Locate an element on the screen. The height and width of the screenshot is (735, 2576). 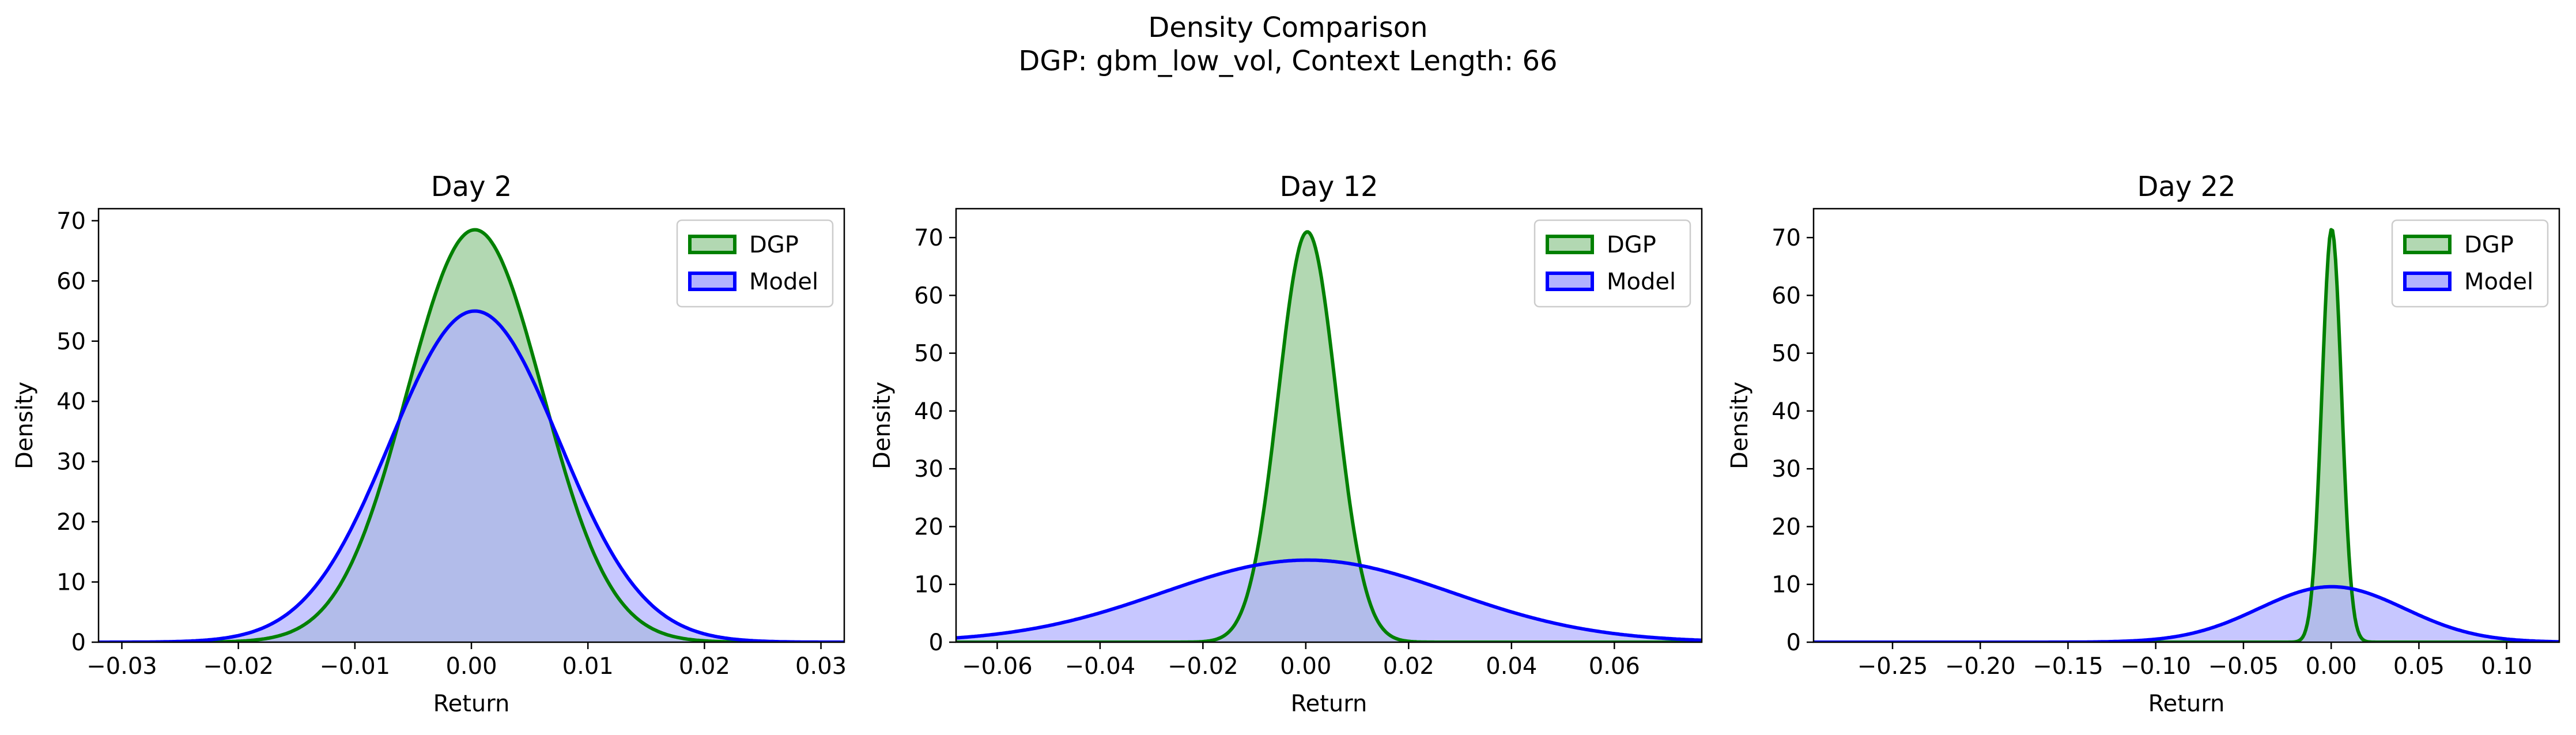
x-tick-label: −0.03 is located at coordinates (121, 666).